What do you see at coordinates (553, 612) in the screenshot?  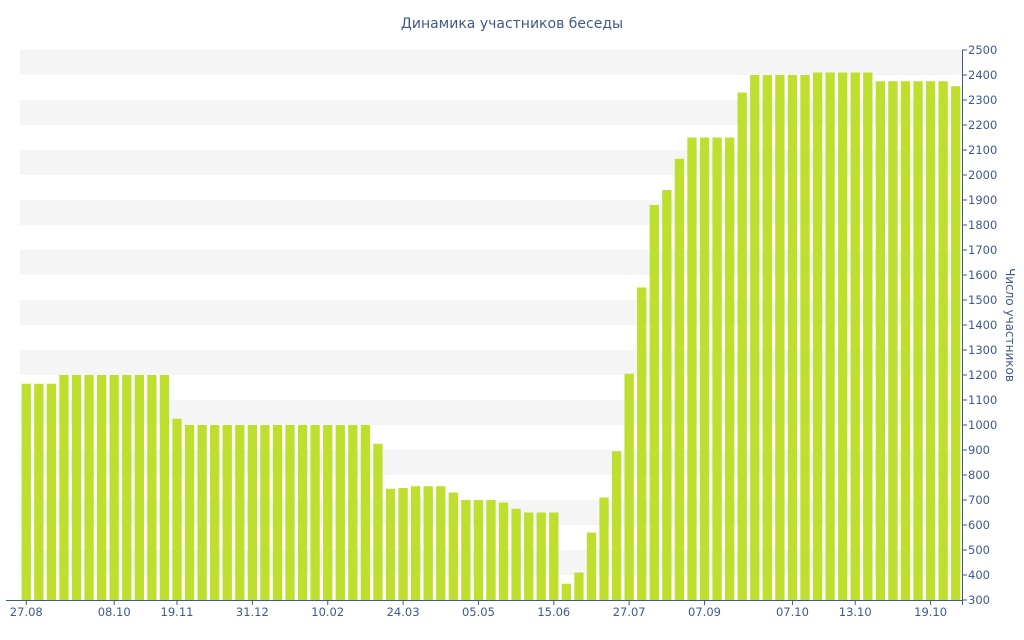 I see `x-tick-label: 15.06` at bounding box center [553, 612].